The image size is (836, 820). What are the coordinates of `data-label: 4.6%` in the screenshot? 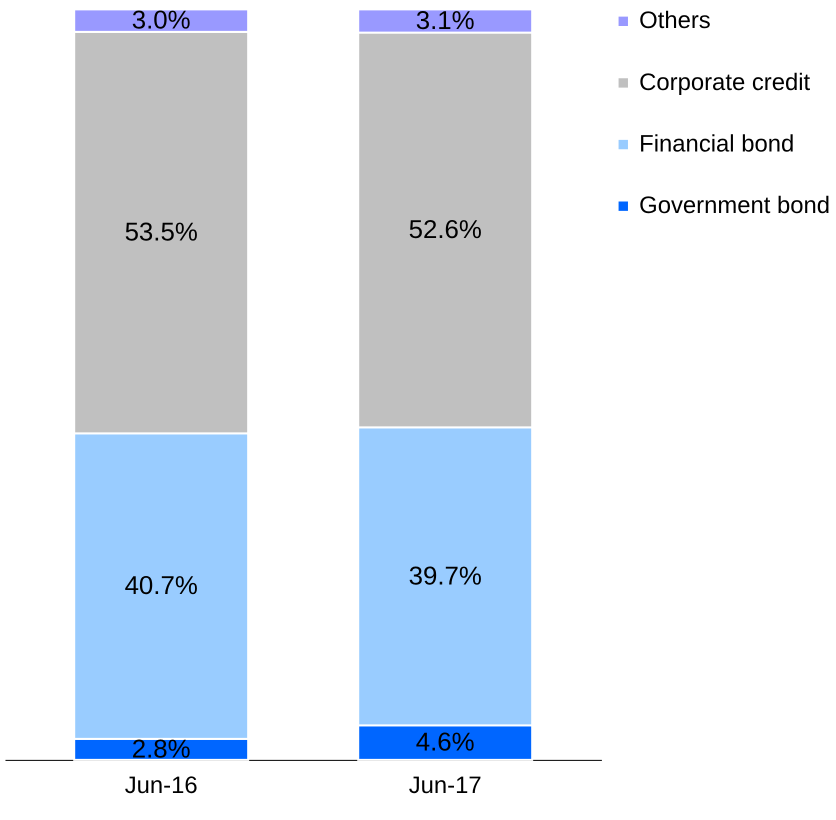 It's located at (445, 742).